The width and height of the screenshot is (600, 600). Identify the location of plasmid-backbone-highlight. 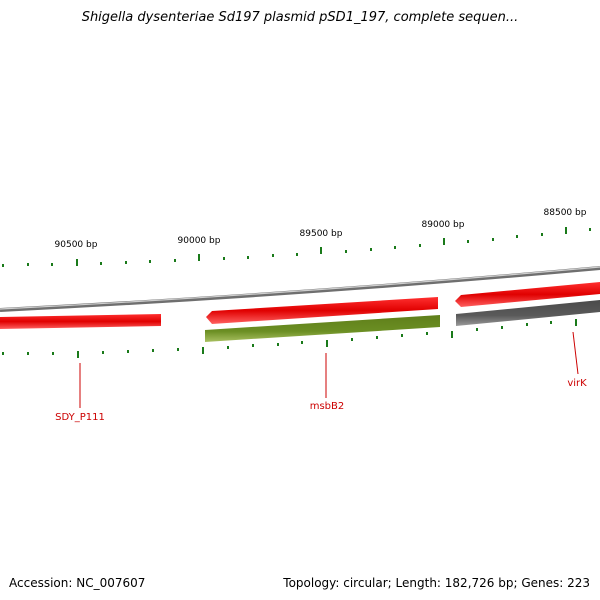
(300, 288).